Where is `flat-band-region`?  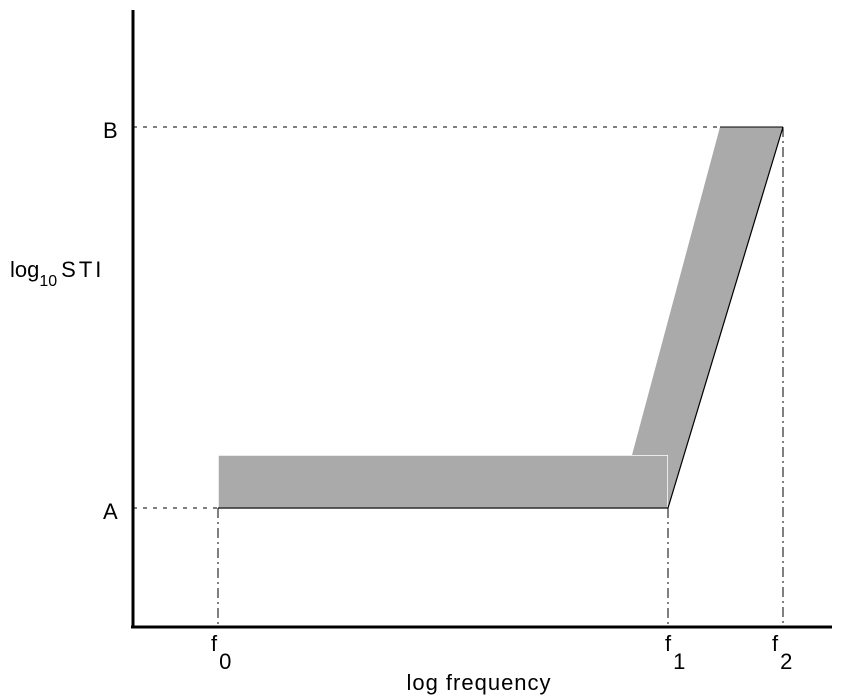
flat-band-region is located at coordinates (443, 481).